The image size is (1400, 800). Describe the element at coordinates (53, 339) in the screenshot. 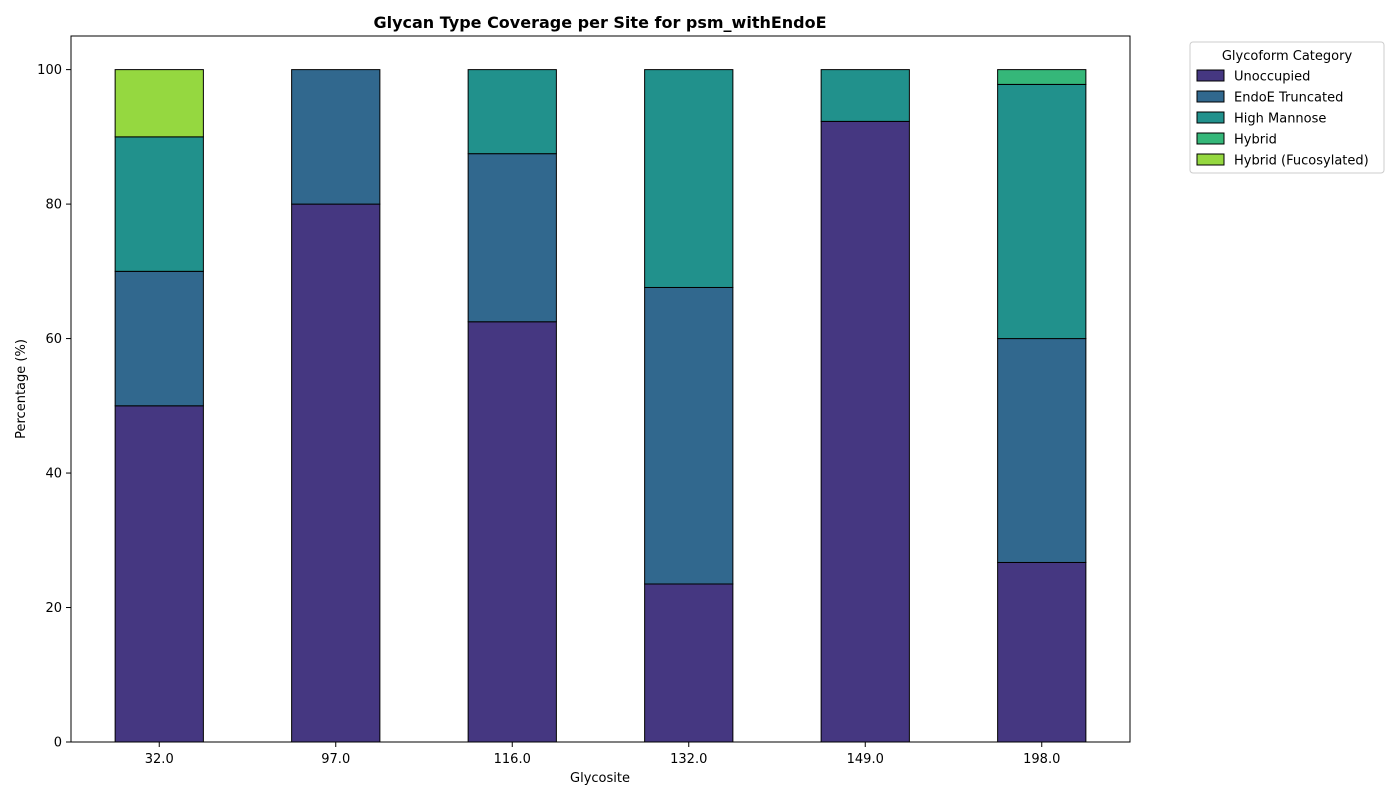

I see `y-tick-label: 60` at that location.